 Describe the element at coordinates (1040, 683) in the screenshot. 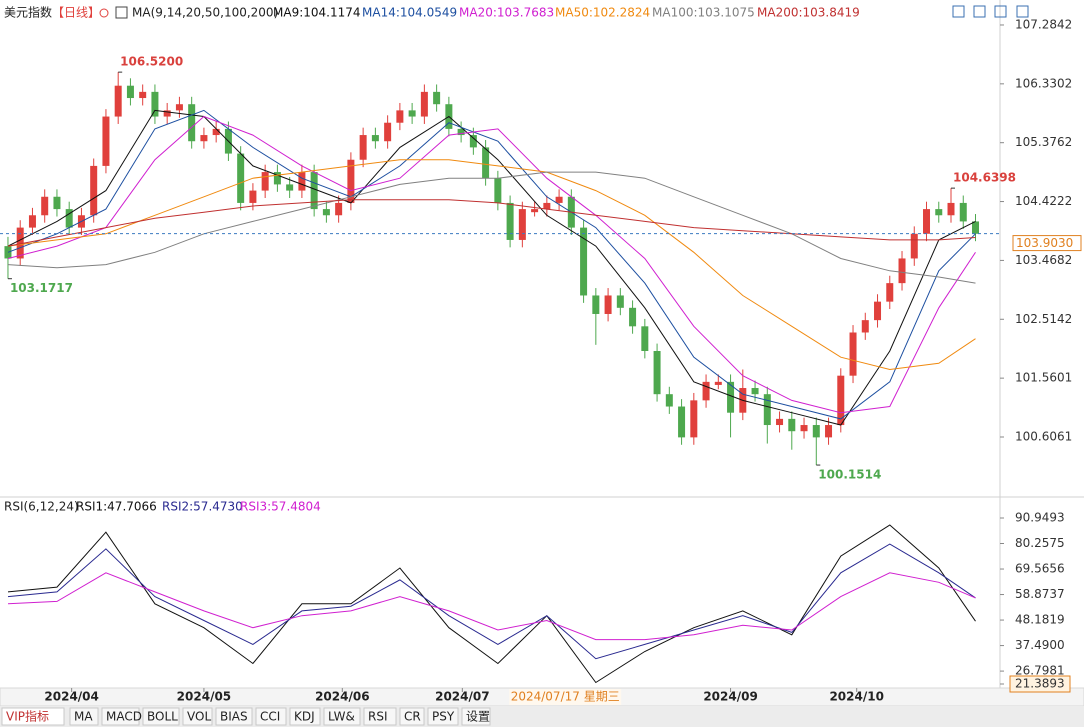

I see `y-tick-label: 21.3893` at that location.